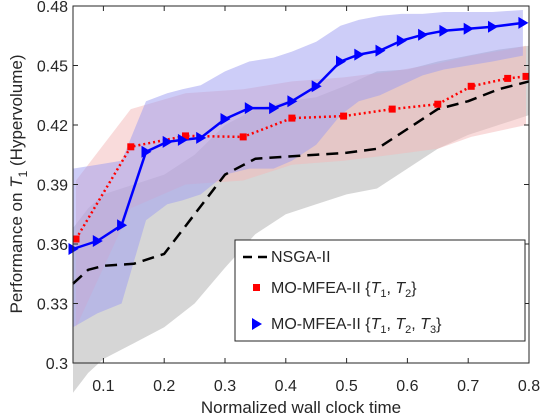  I want to click on x-axis-label: Normalized wall clock time, so click(301, 407).